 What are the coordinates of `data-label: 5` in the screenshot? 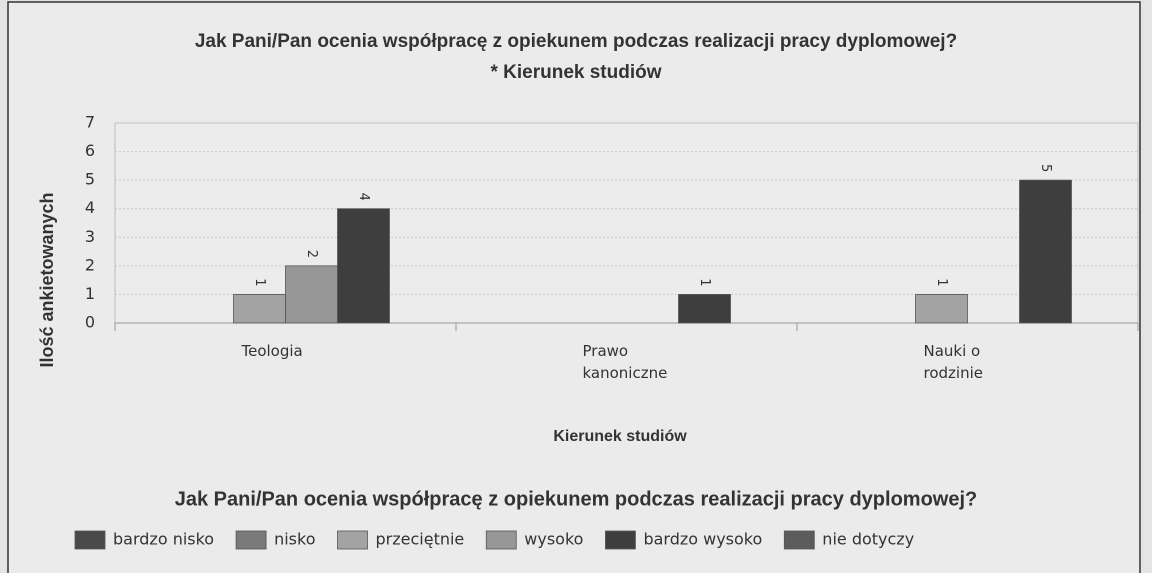 It's located at (1045, 168).